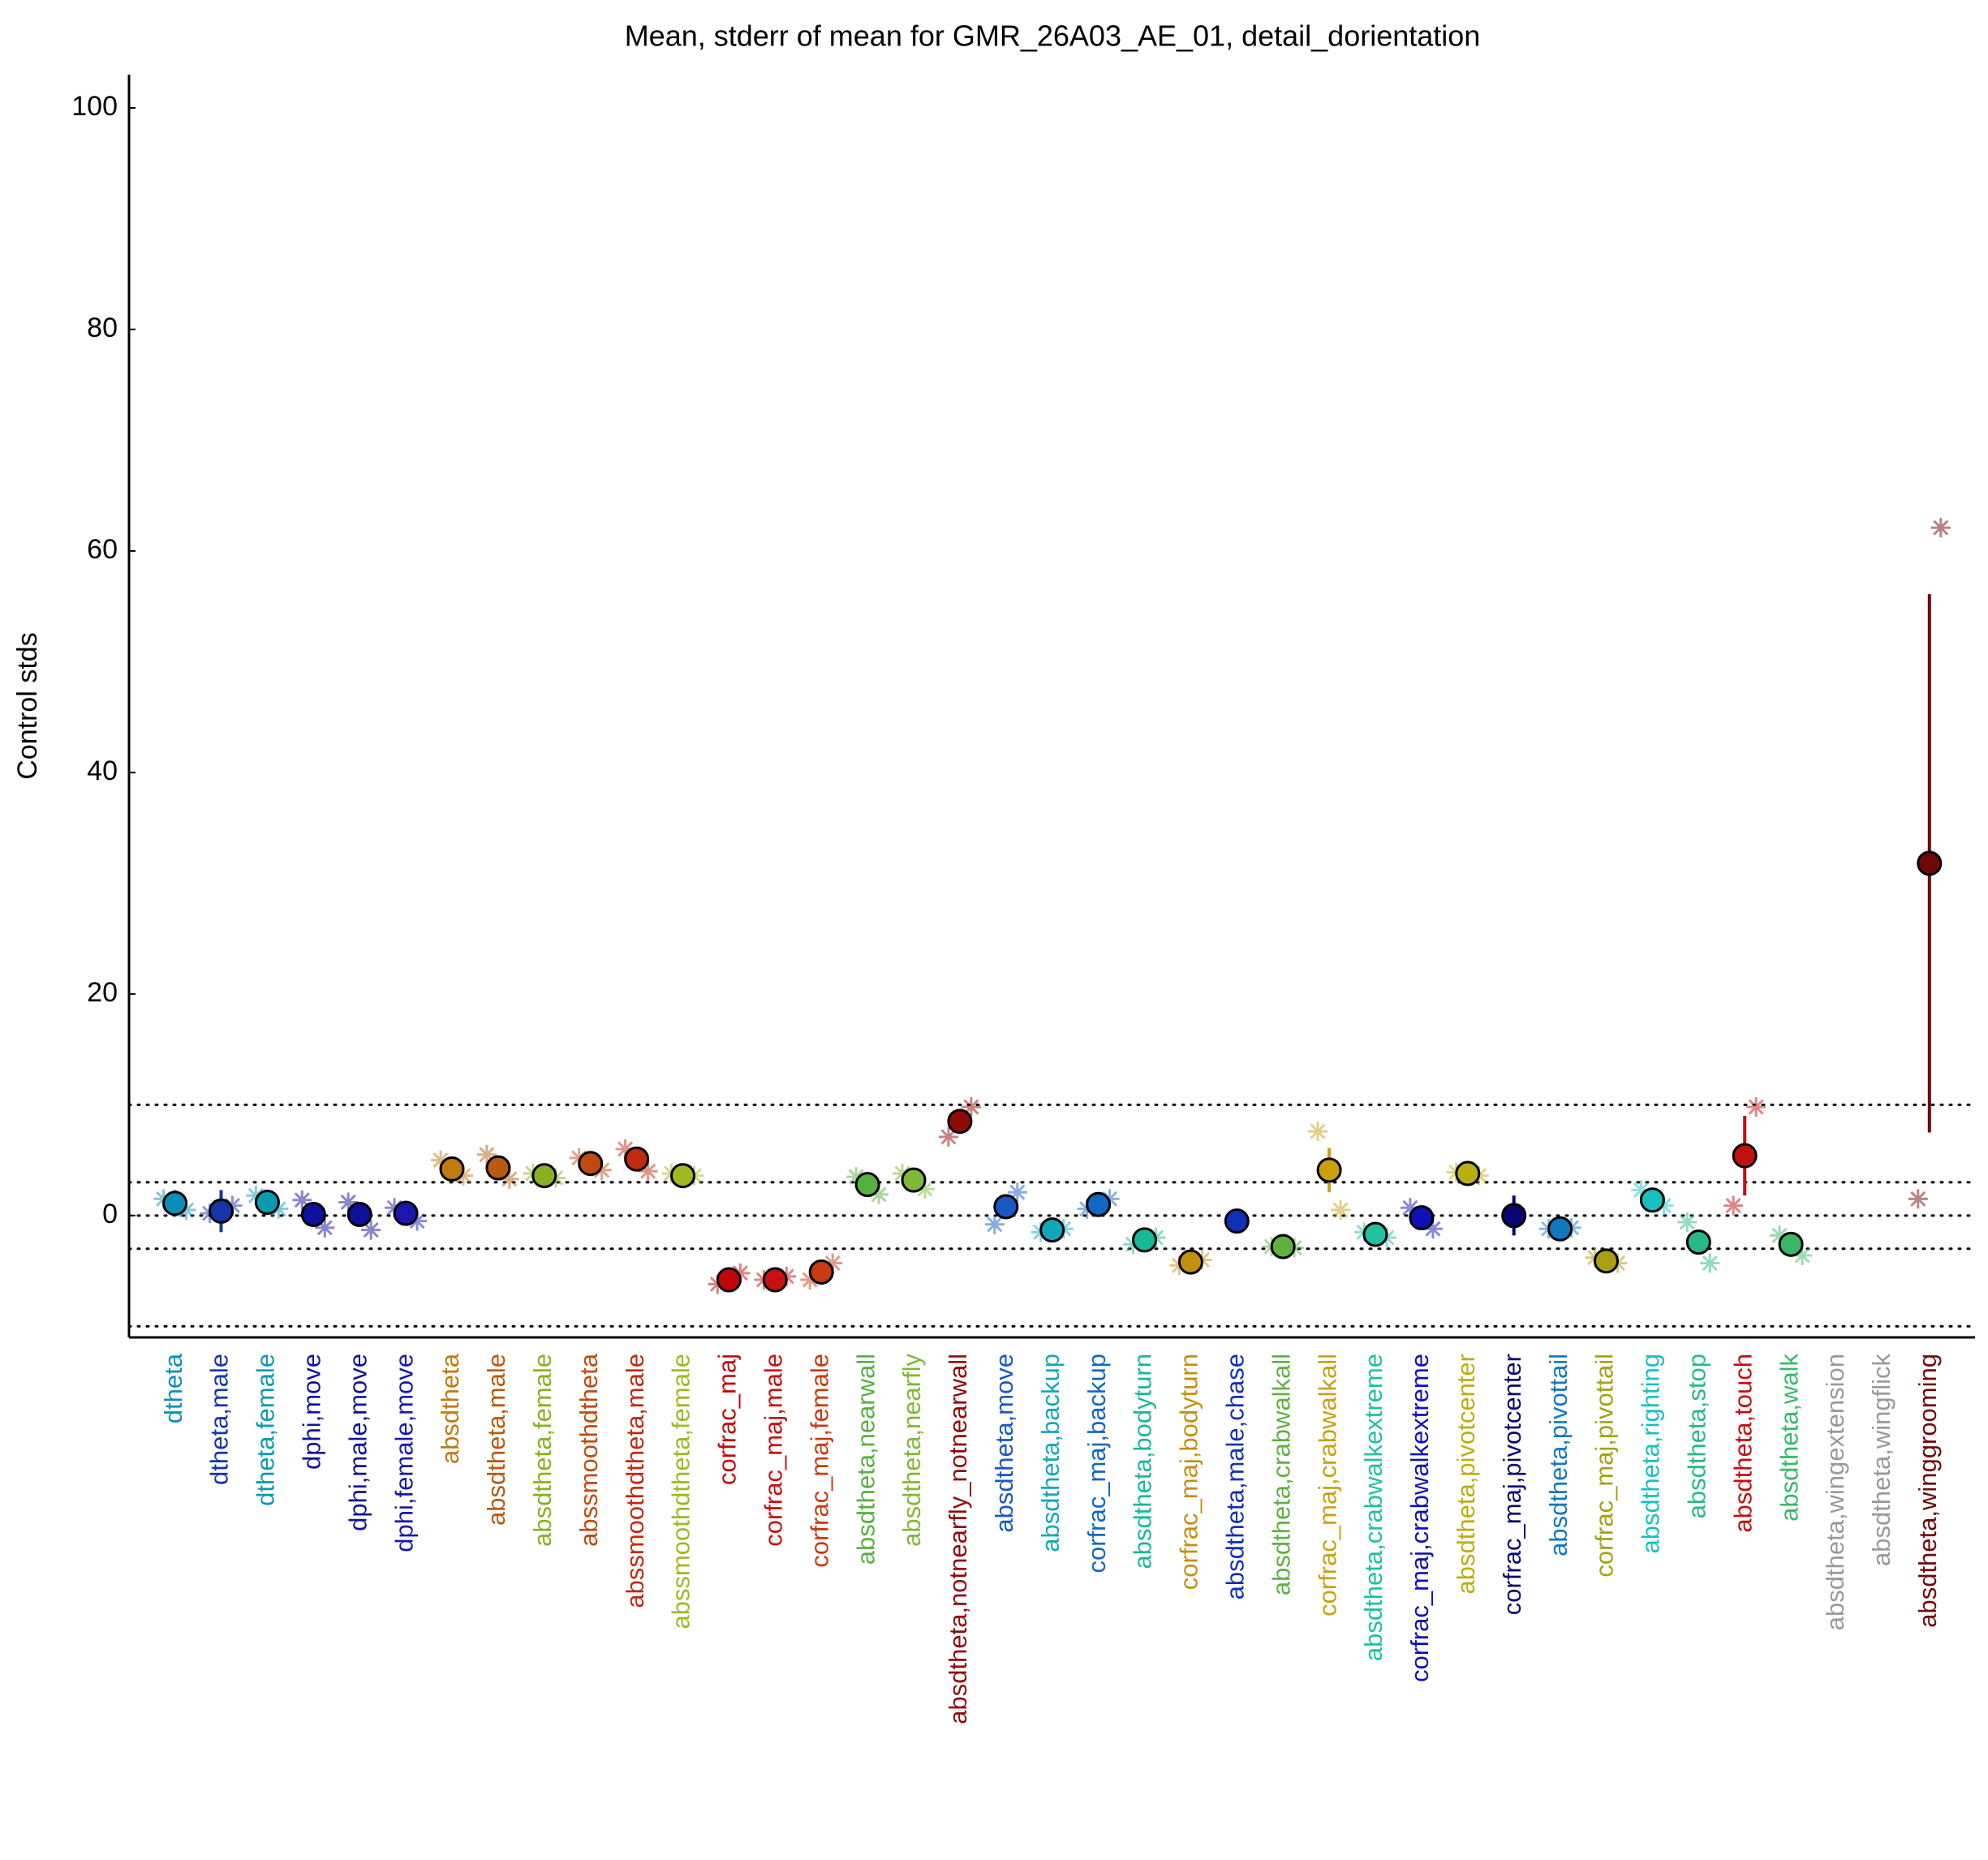  What do you see at coordinates (1189, 1472) in the screenshot?
I see `x-tick-label: corfrac_maj,bodyturn` at bounding box center [1189, 1472].